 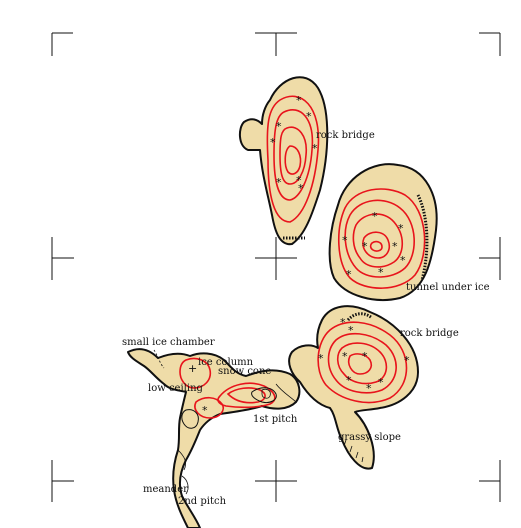 What do you see at coordinates (214, 438) in the screenshot?
I see `western-passage: + *` at bounding box center [214, 438].